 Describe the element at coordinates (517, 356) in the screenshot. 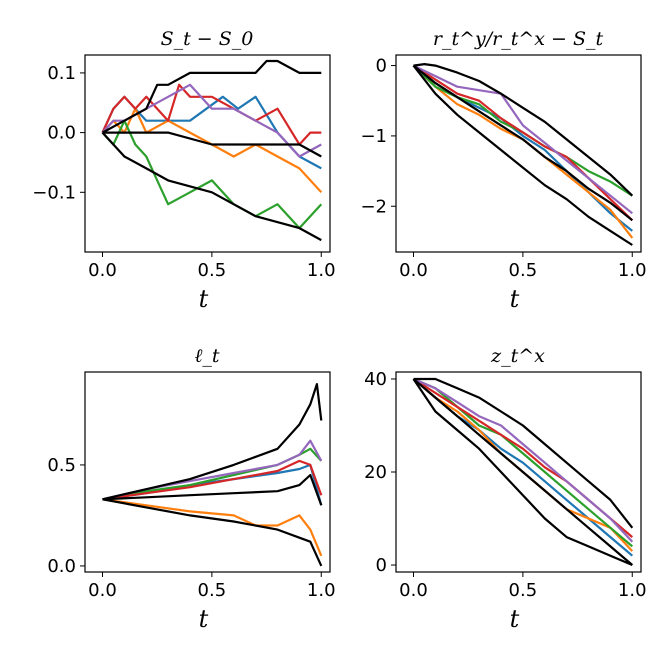

I see `panel-4-title: z_t^x` at that location.